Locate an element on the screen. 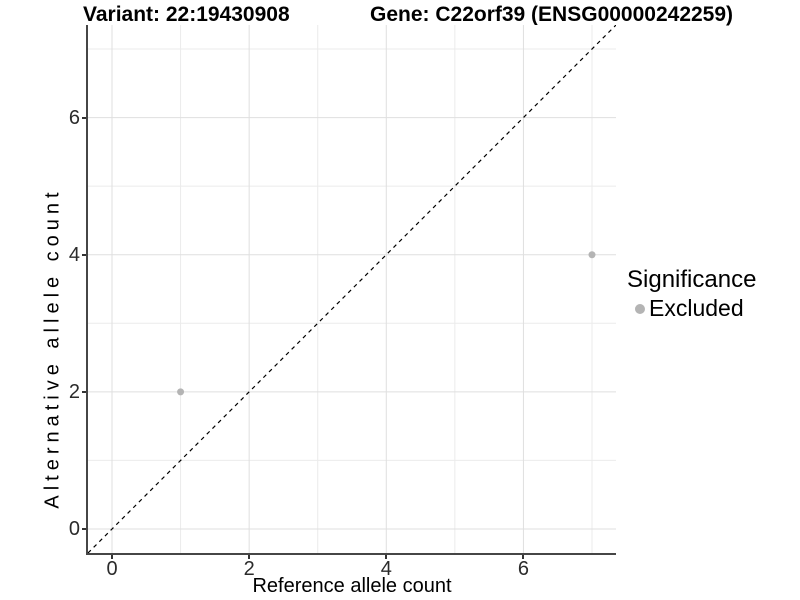 The image size is (800, 600). legend-item-label: Excluded is located at coordinates (696, 308).